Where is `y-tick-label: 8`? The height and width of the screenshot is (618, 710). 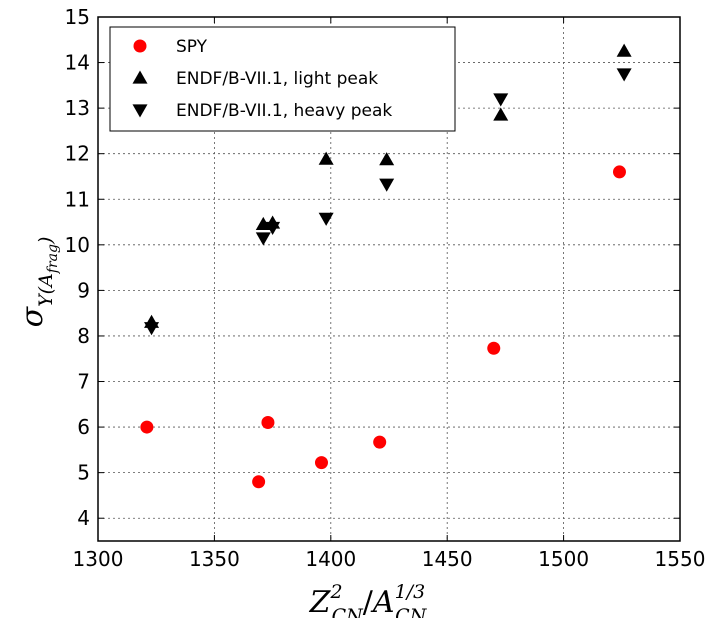
y-tick-label: 8 is located at coordinates (83, 336).